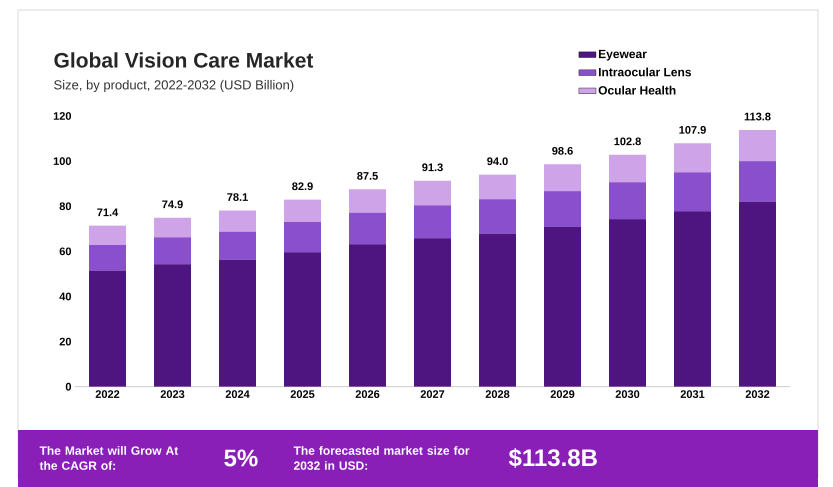  Describe the element at coordinates (758, 394) in the screenshot. I see `x-tick-label: 2032` at that location.